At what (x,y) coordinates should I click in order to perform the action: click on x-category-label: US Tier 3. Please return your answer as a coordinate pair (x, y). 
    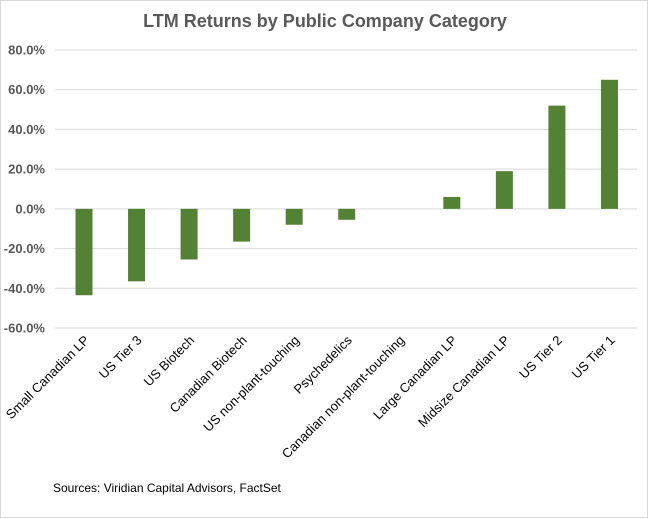
    Looking at the image, I should click on (120, 357).